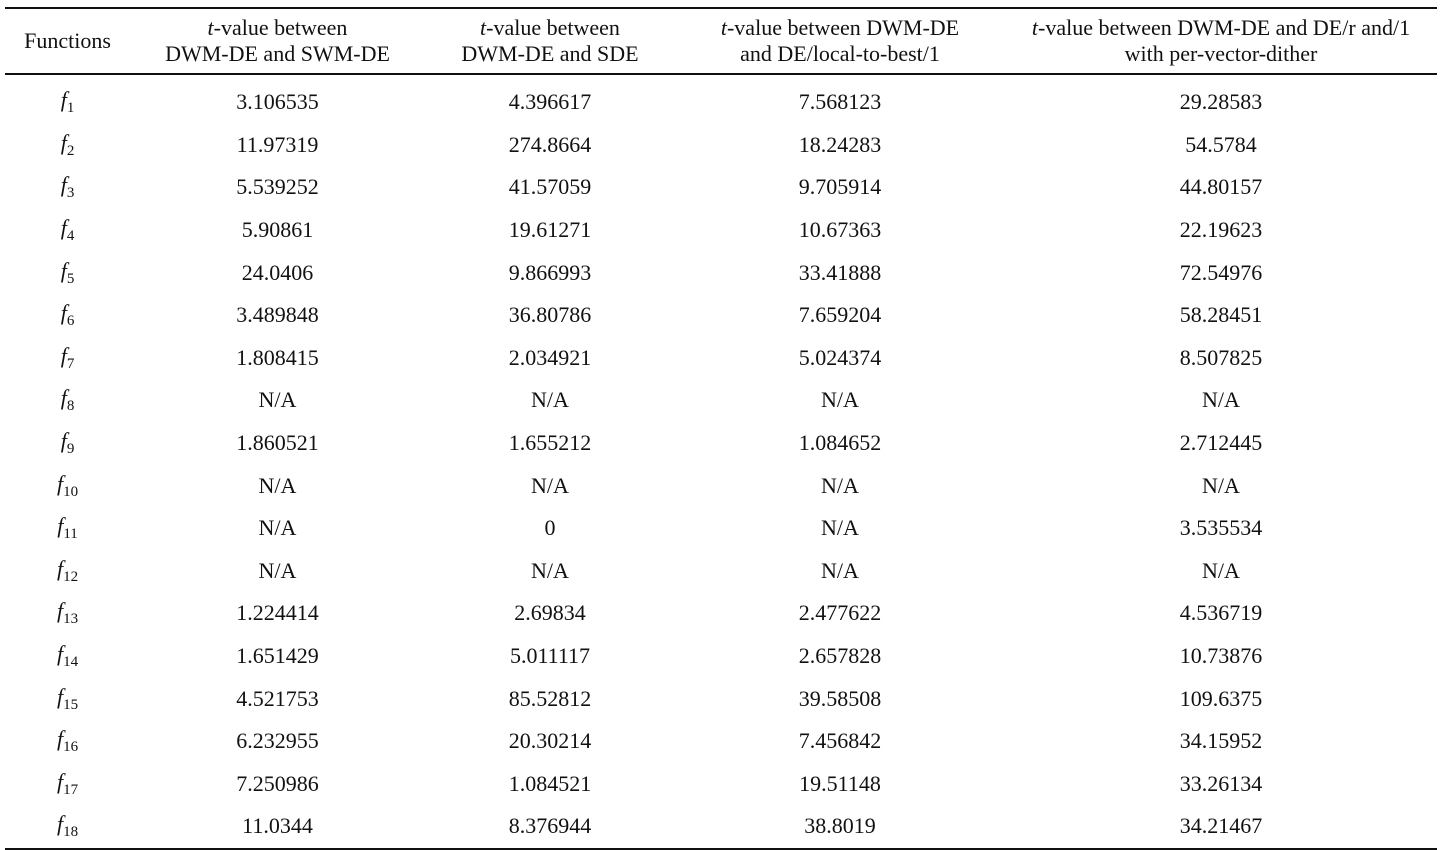  What do you see at coordinates (550, 613) in the screenshot?
I see `value-cell: 2.69834` at bounding box center [550, 613].